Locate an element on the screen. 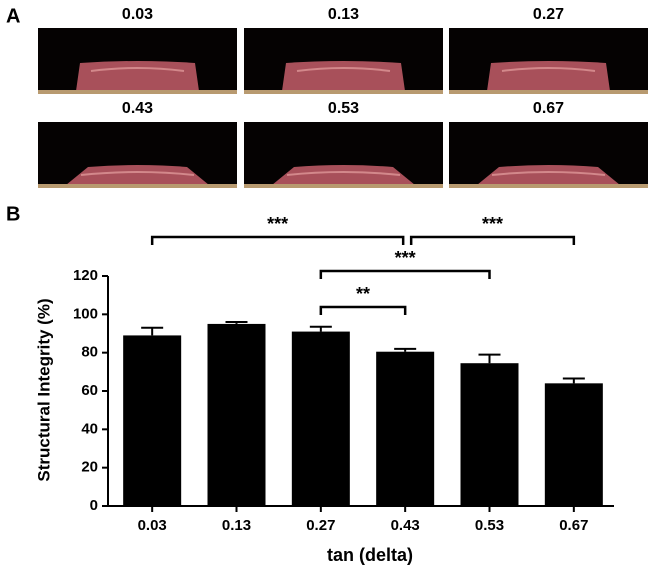  panel-label: B is located at coordinates (13, 214).